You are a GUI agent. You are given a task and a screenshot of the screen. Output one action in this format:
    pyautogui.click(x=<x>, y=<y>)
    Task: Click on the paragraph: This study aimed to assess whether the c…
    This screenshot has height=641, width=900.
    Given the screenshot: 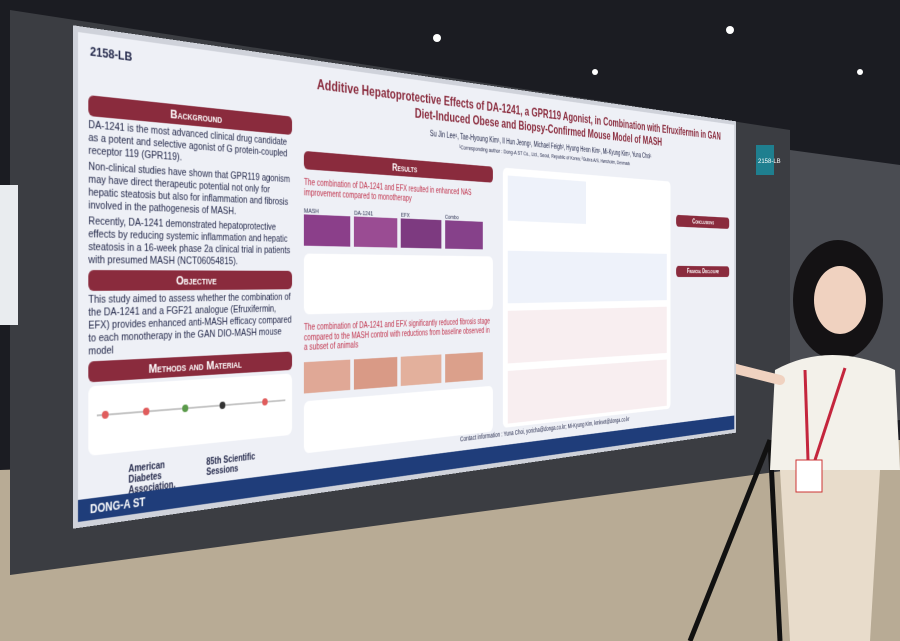 What is the action you would take?
    pyautogui.click(x=190, y=324)
    